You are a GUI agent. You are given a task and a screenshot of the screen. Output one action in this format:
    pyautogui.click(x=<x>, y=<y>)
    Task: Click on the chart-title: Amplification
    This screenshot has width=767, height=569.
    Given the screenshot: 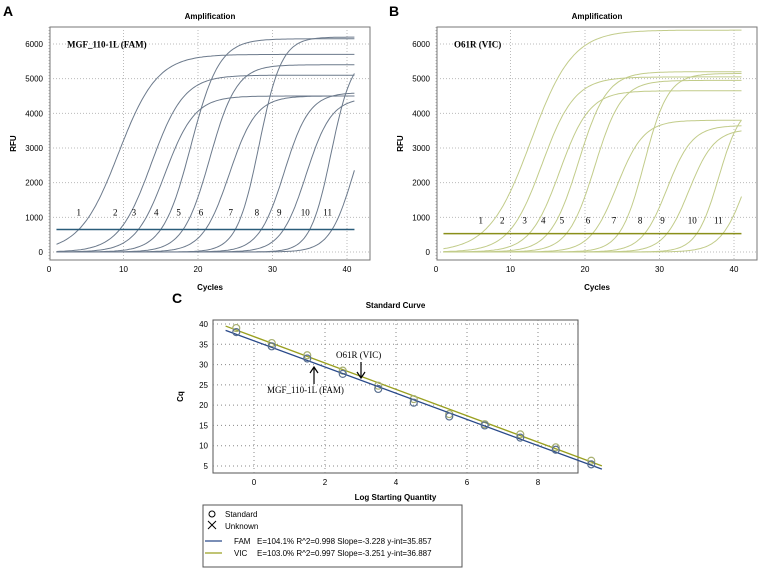 What is the action you would take?
    pyautogui.click(x=210, y=16)
    